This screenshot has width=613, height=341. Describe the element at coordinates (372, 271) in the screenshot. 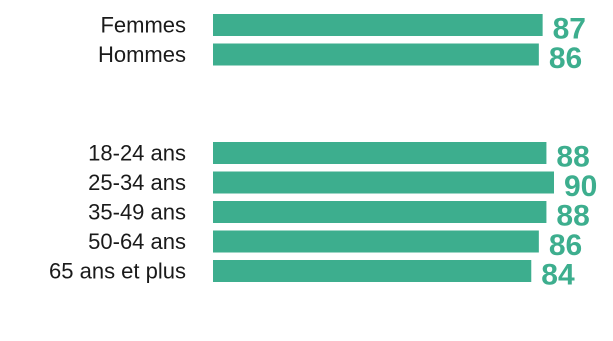

I see `bar-65-ans-et-plus` at that location.